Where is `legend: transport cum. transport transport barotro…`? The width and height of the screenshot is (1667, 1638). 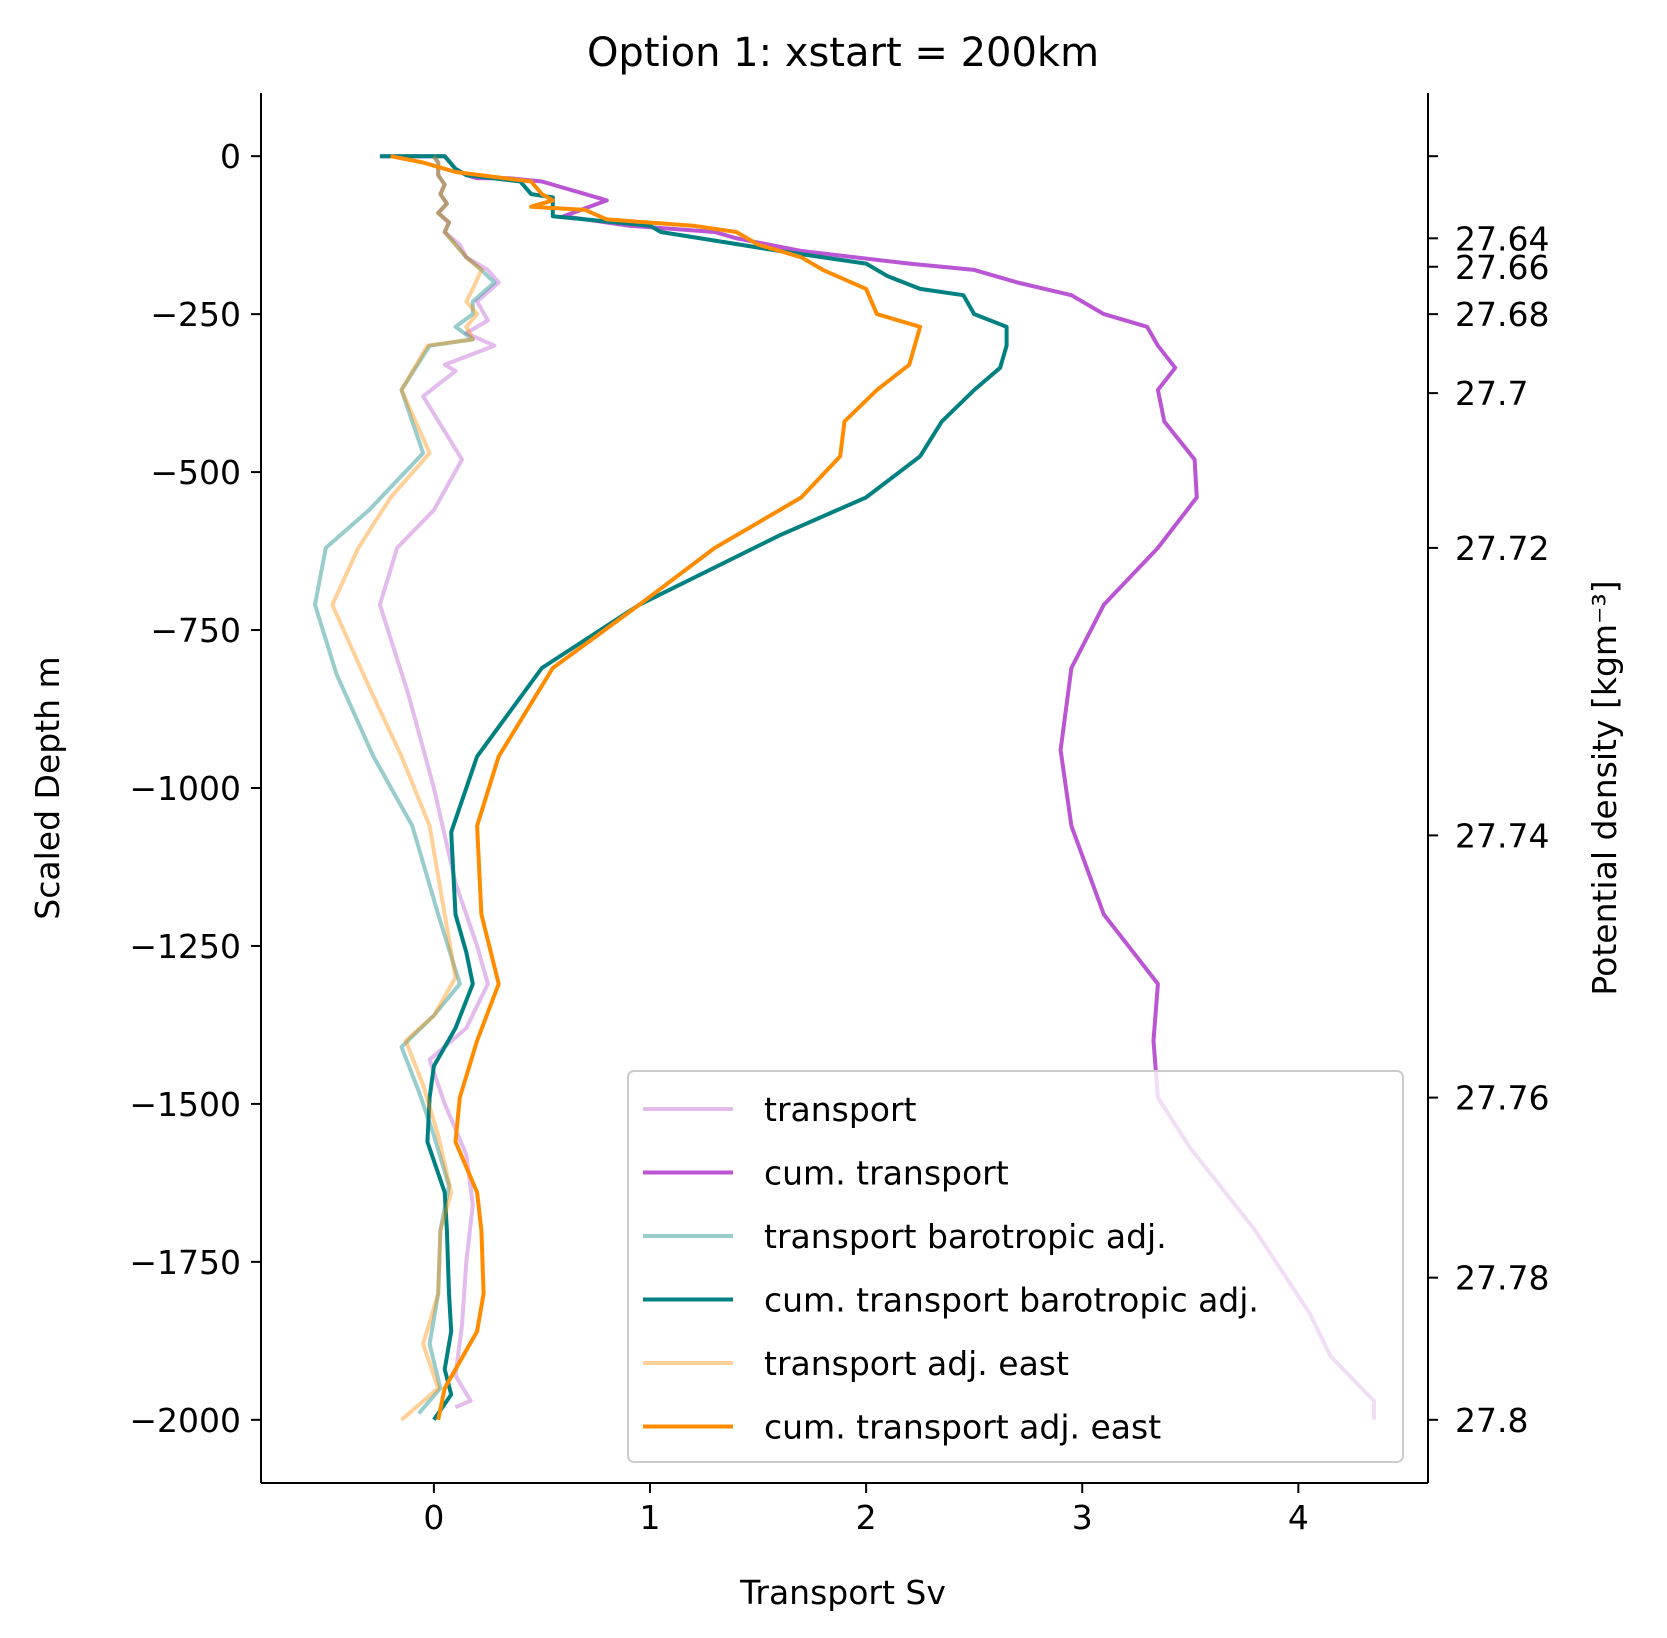
legend: transport cum. transport transport barotro… is located at coordinates (1015, 1266).